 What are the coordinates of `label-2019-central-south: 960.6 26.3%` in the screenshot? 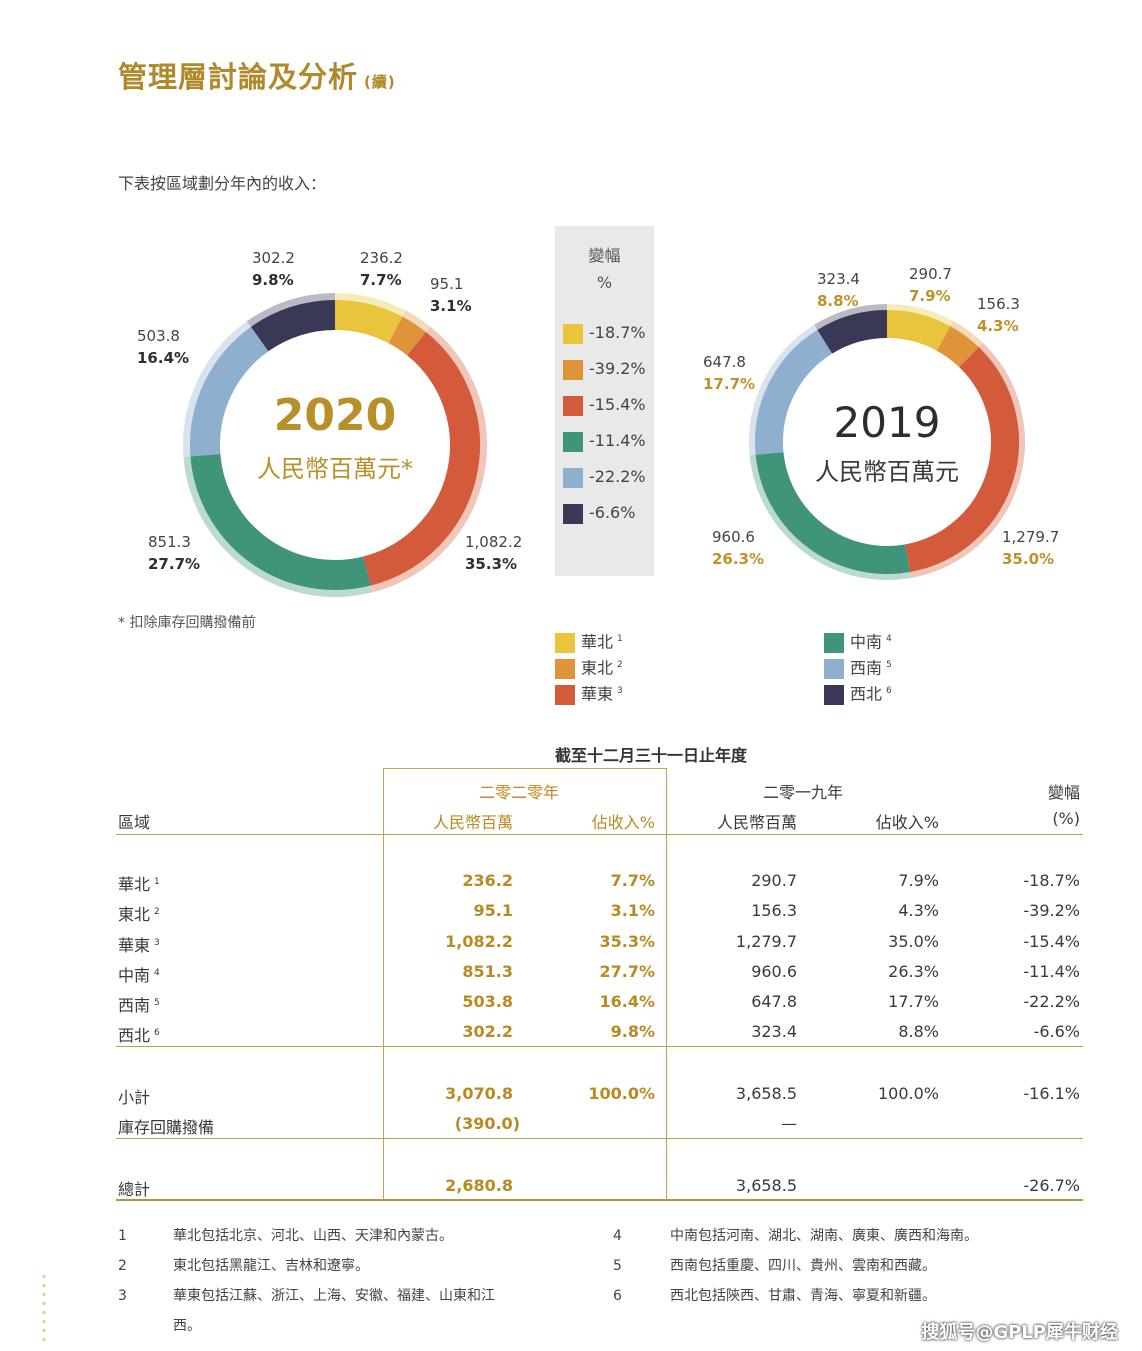 It's located at (738, 548).